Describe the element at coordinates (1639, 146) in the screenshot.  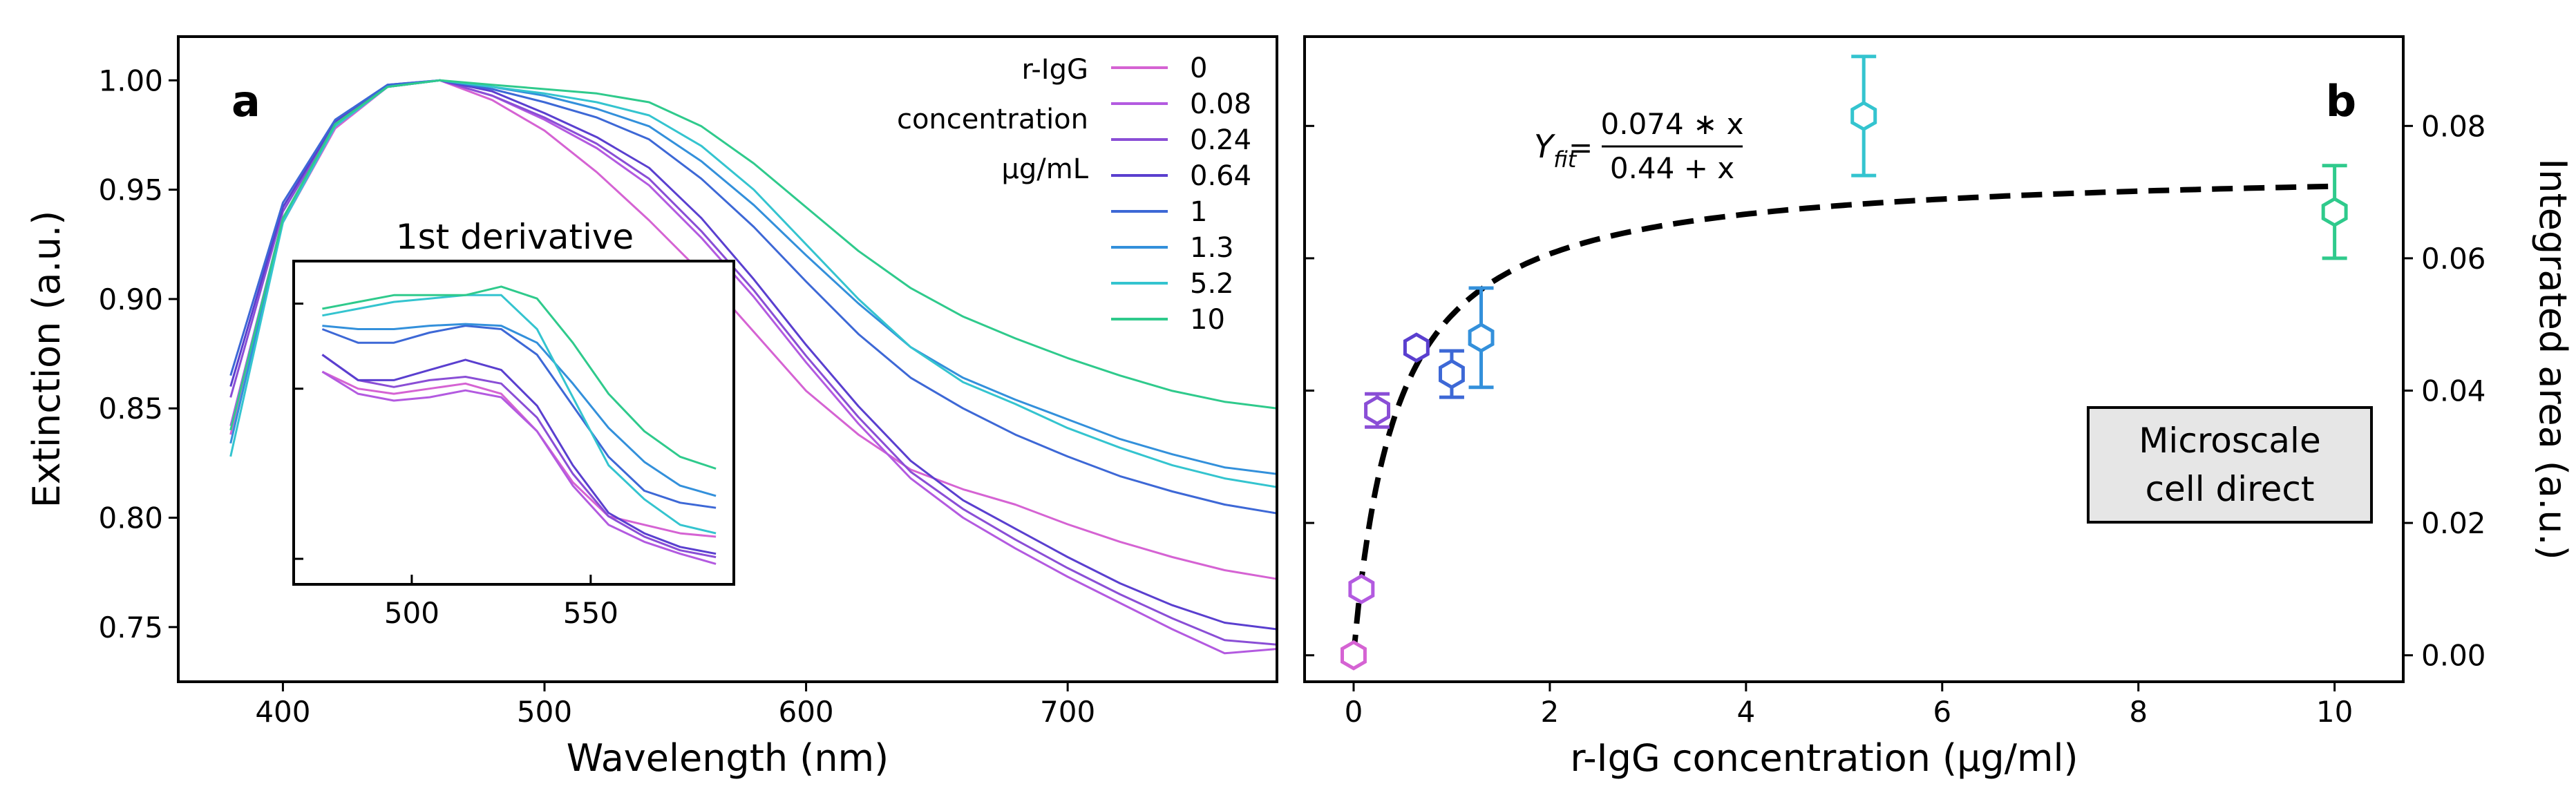
I see `fit-equation: Yfit = 0.074 ∗ x 0.44 + x` at that location.